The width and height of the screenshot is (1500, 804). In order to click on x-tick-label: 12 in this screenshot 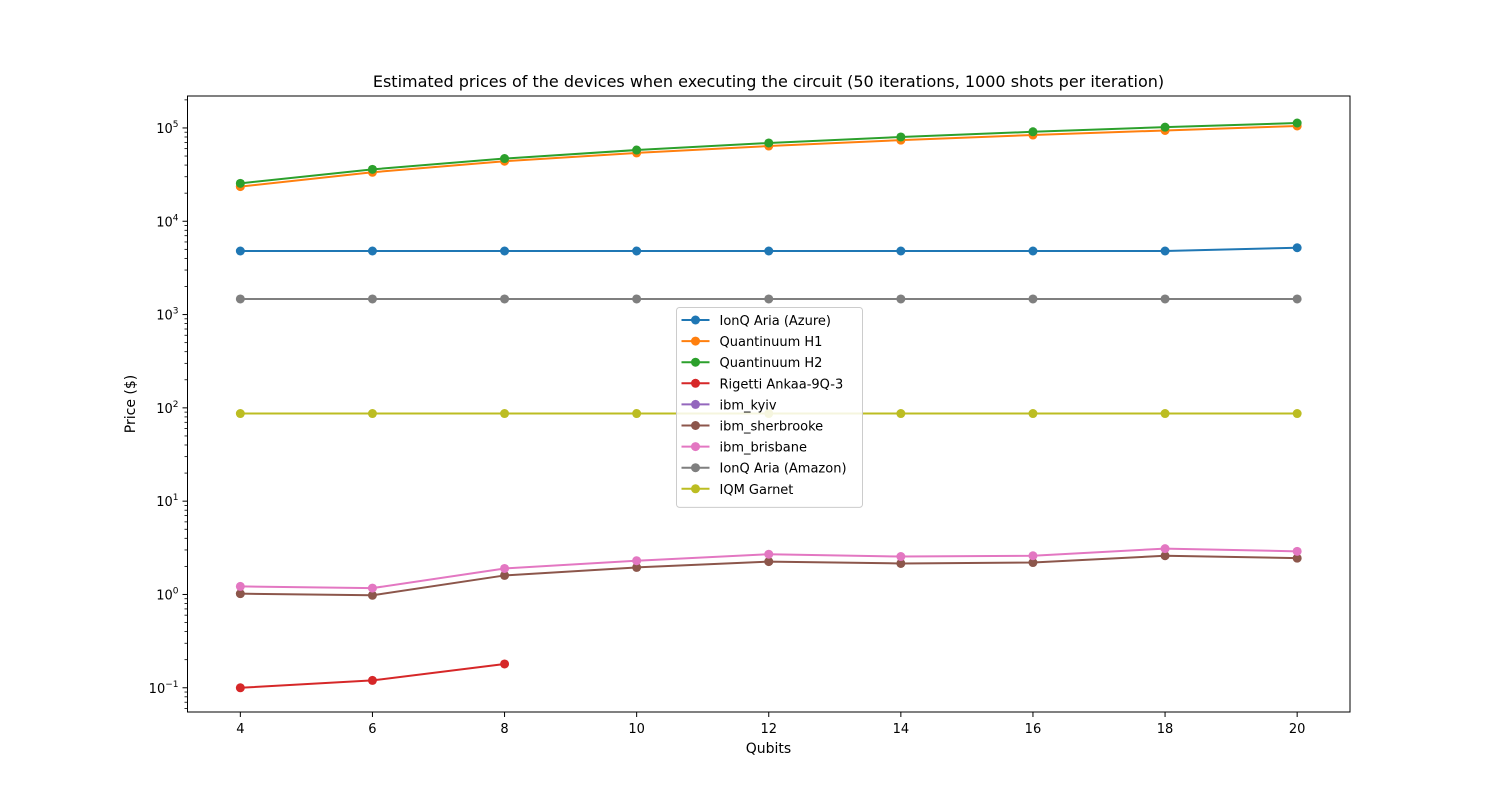, I will do `click(768, 729)`.